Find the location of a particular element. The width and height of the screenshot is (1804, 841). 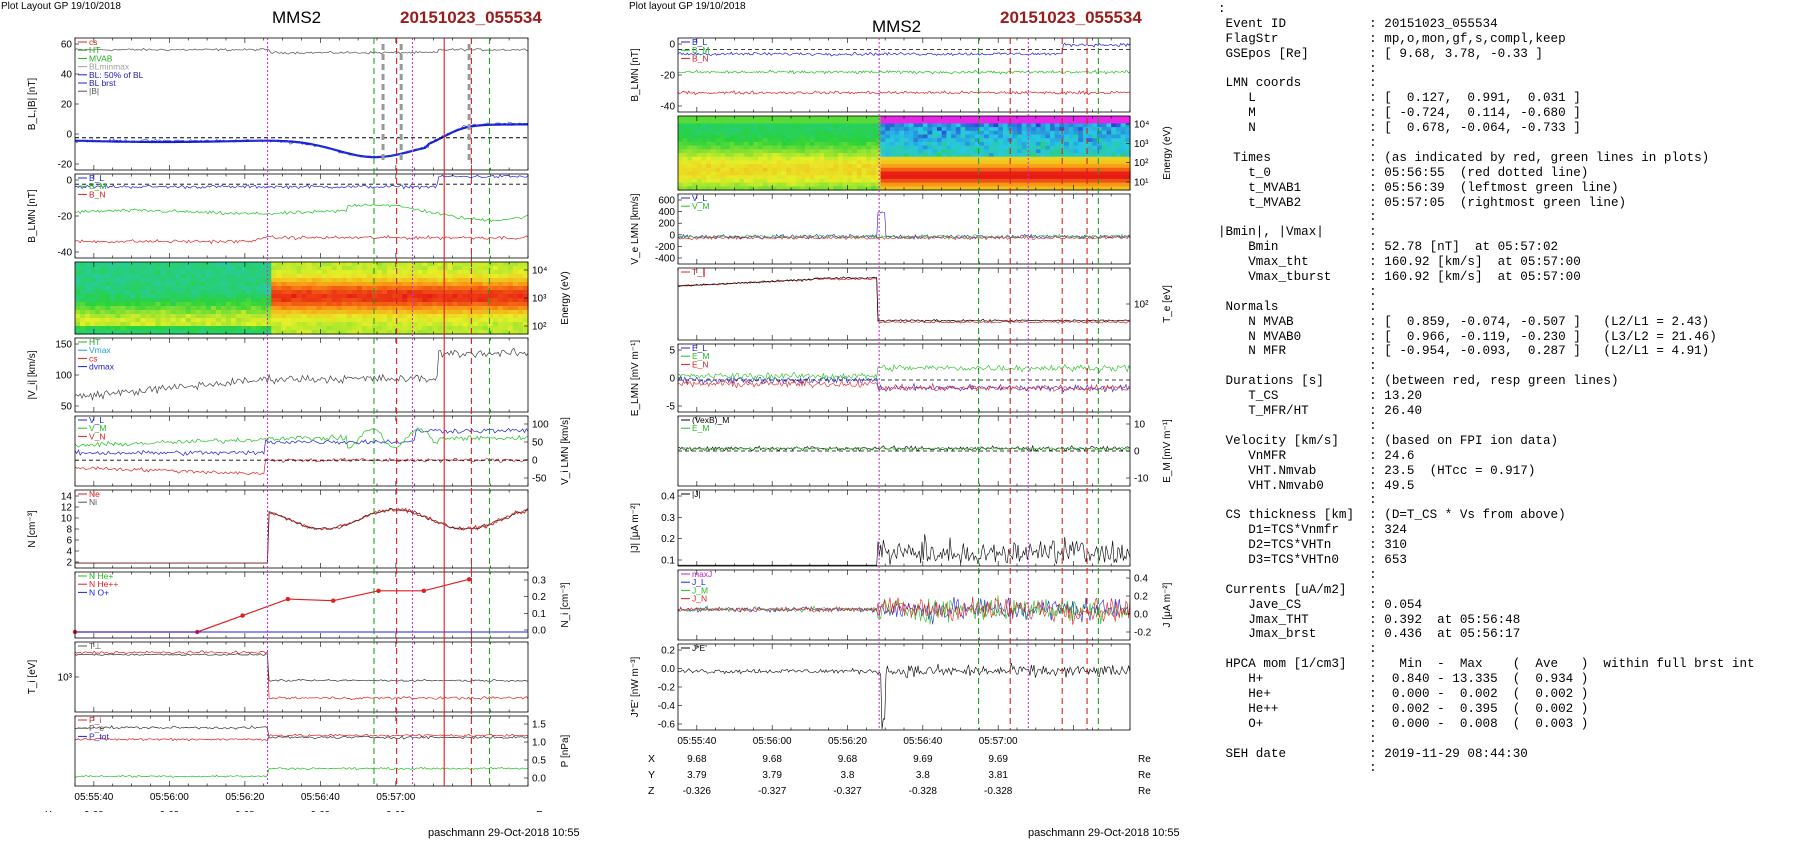

info-line: t_MVAB1 : 05:56:39 (leftmost green line) is located at coordinates (1418, 187).